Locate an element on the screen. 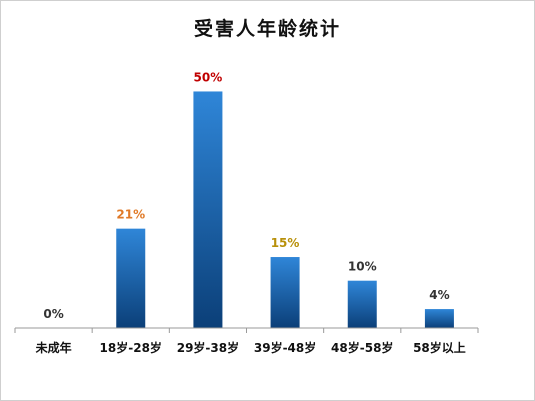 The width and height of the screenshot is (535, 401). x-tick-label-5: 58岁以上 is located at coordinates (439, 347).